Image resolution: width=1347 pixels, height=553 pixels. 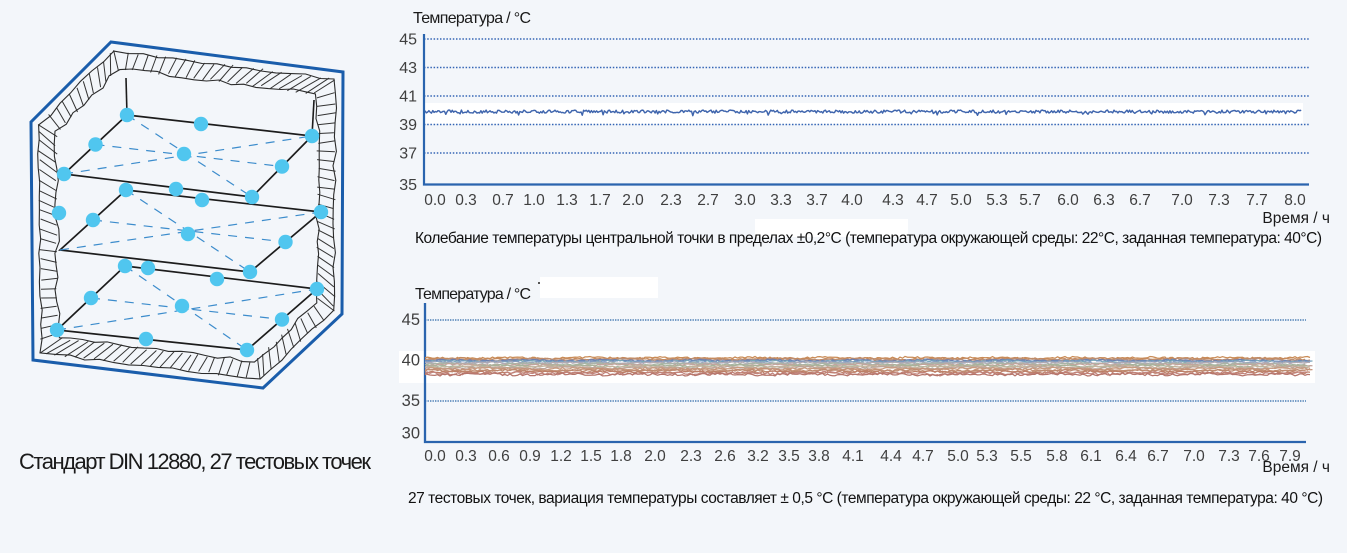 What do you see at coordinates (853, 456) in the screenshot?
I see `svg-text: 4.1` at bounding box center [853, 456].